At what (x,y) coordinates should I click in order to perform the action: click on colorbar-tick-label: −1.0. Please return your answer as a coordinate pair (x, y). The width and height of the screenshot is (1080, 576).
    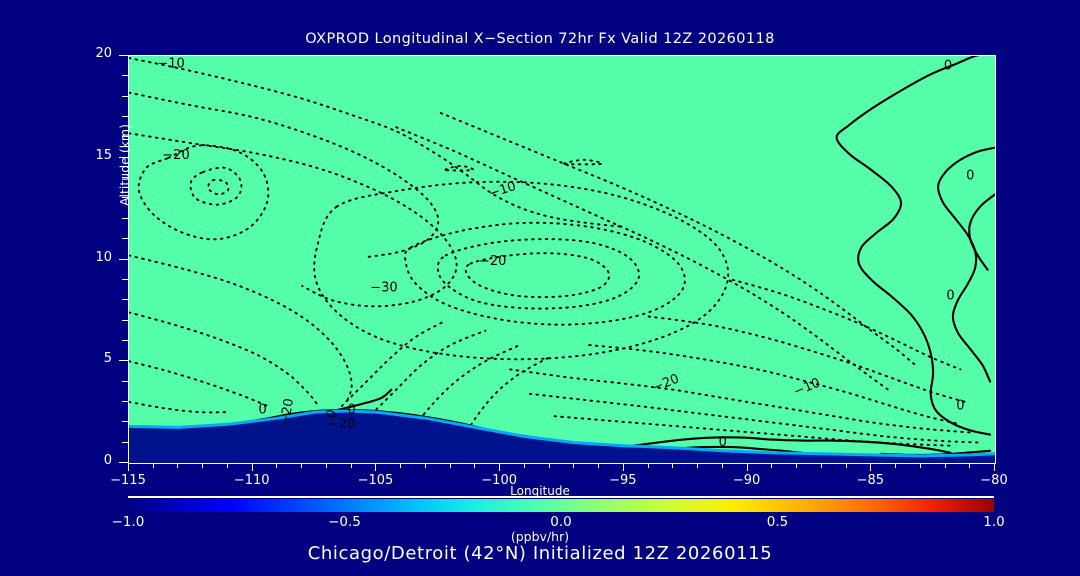
    Looking at the image, I should click on (128, 522).